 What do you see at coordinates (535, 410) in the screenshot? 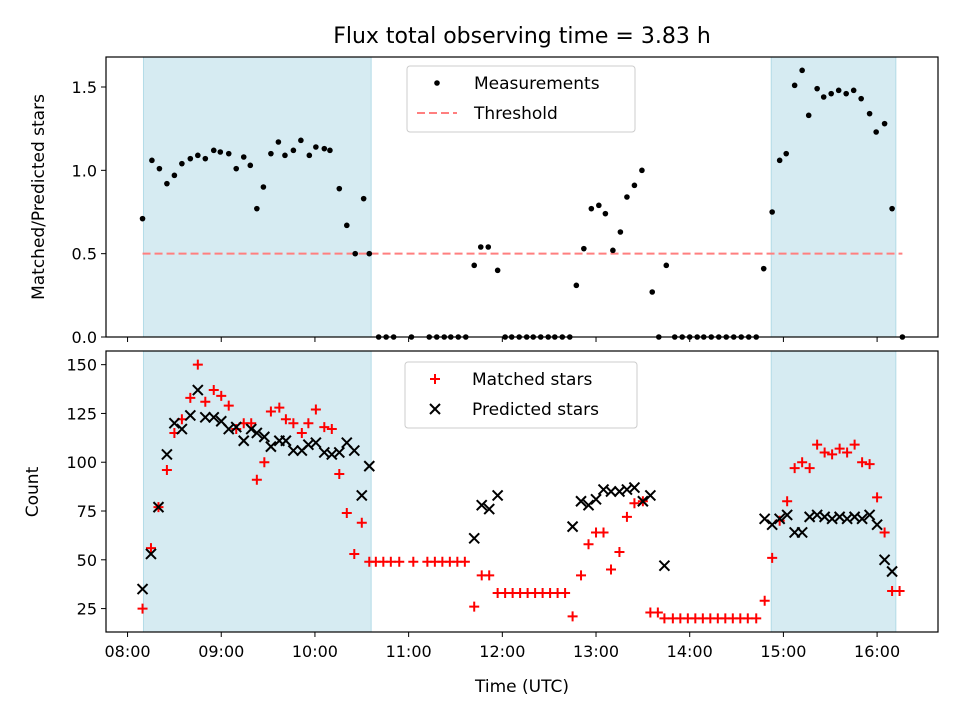
I see `legend-label: Predicted stars` at bounding box center [535, 410].